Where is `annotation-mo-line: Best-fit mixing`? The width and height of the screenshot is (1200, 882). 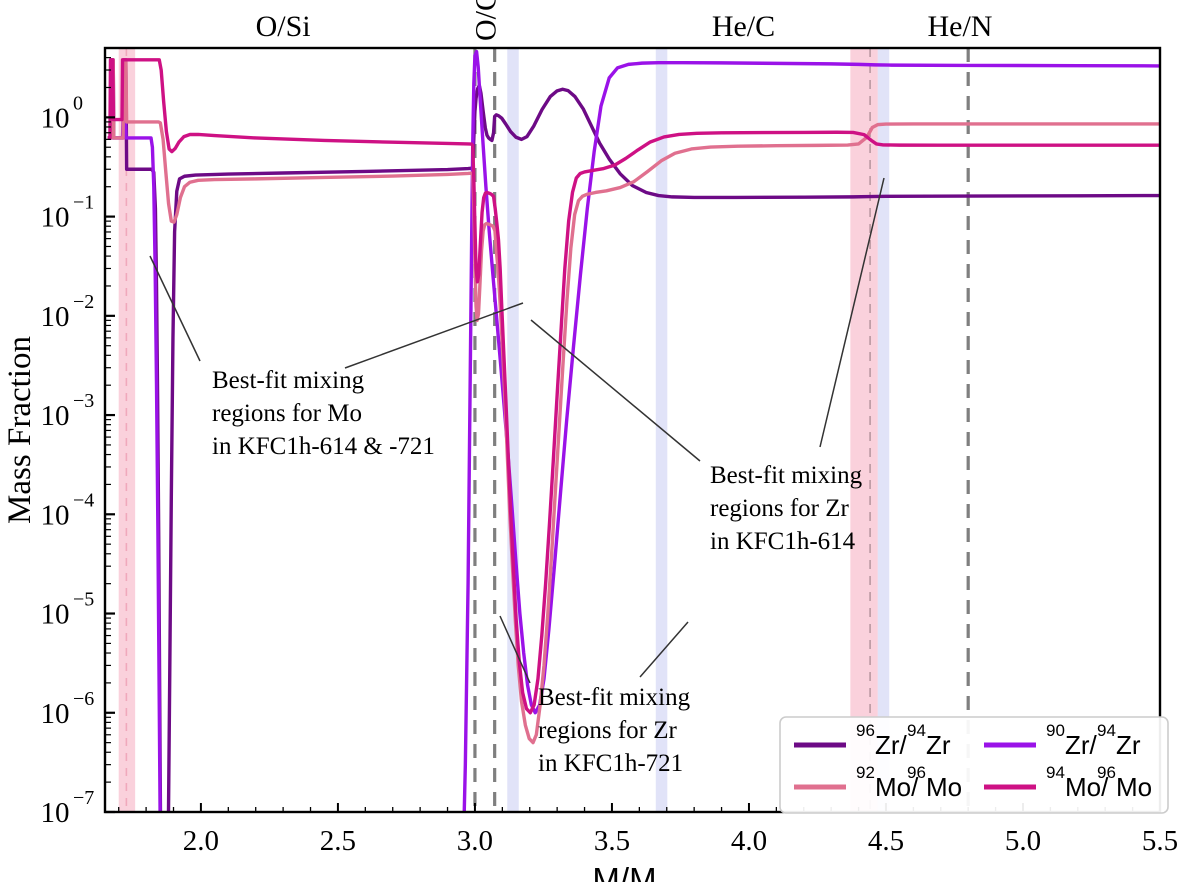 annotation-mo-line: Best-fit mixing is located at coordinates (288, 380).